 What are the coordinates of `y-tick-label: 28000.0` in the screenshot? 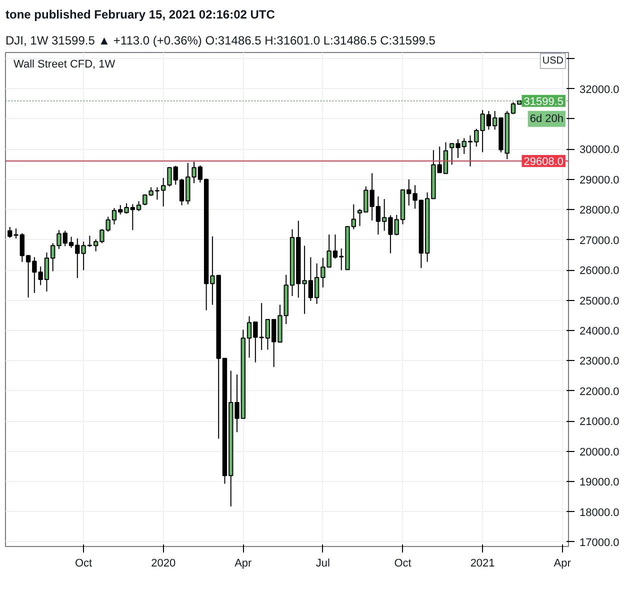 It's located at (600, 210).